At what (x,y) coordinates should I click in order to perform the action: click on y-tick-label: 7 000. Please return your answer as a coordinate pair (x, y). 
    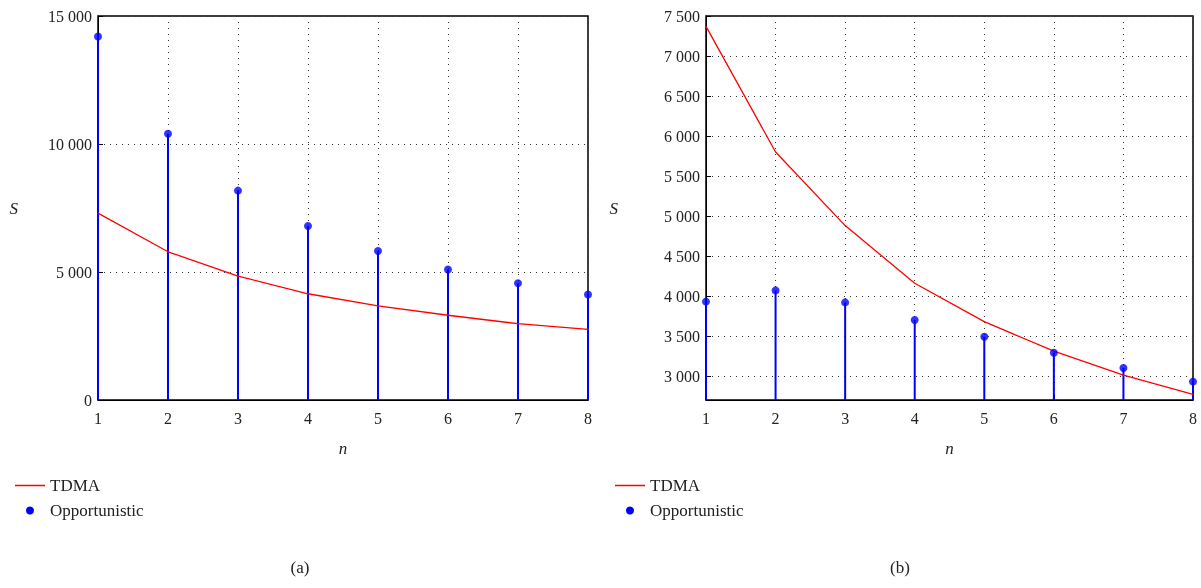
    Looking at the image, I should click on (682, 56).